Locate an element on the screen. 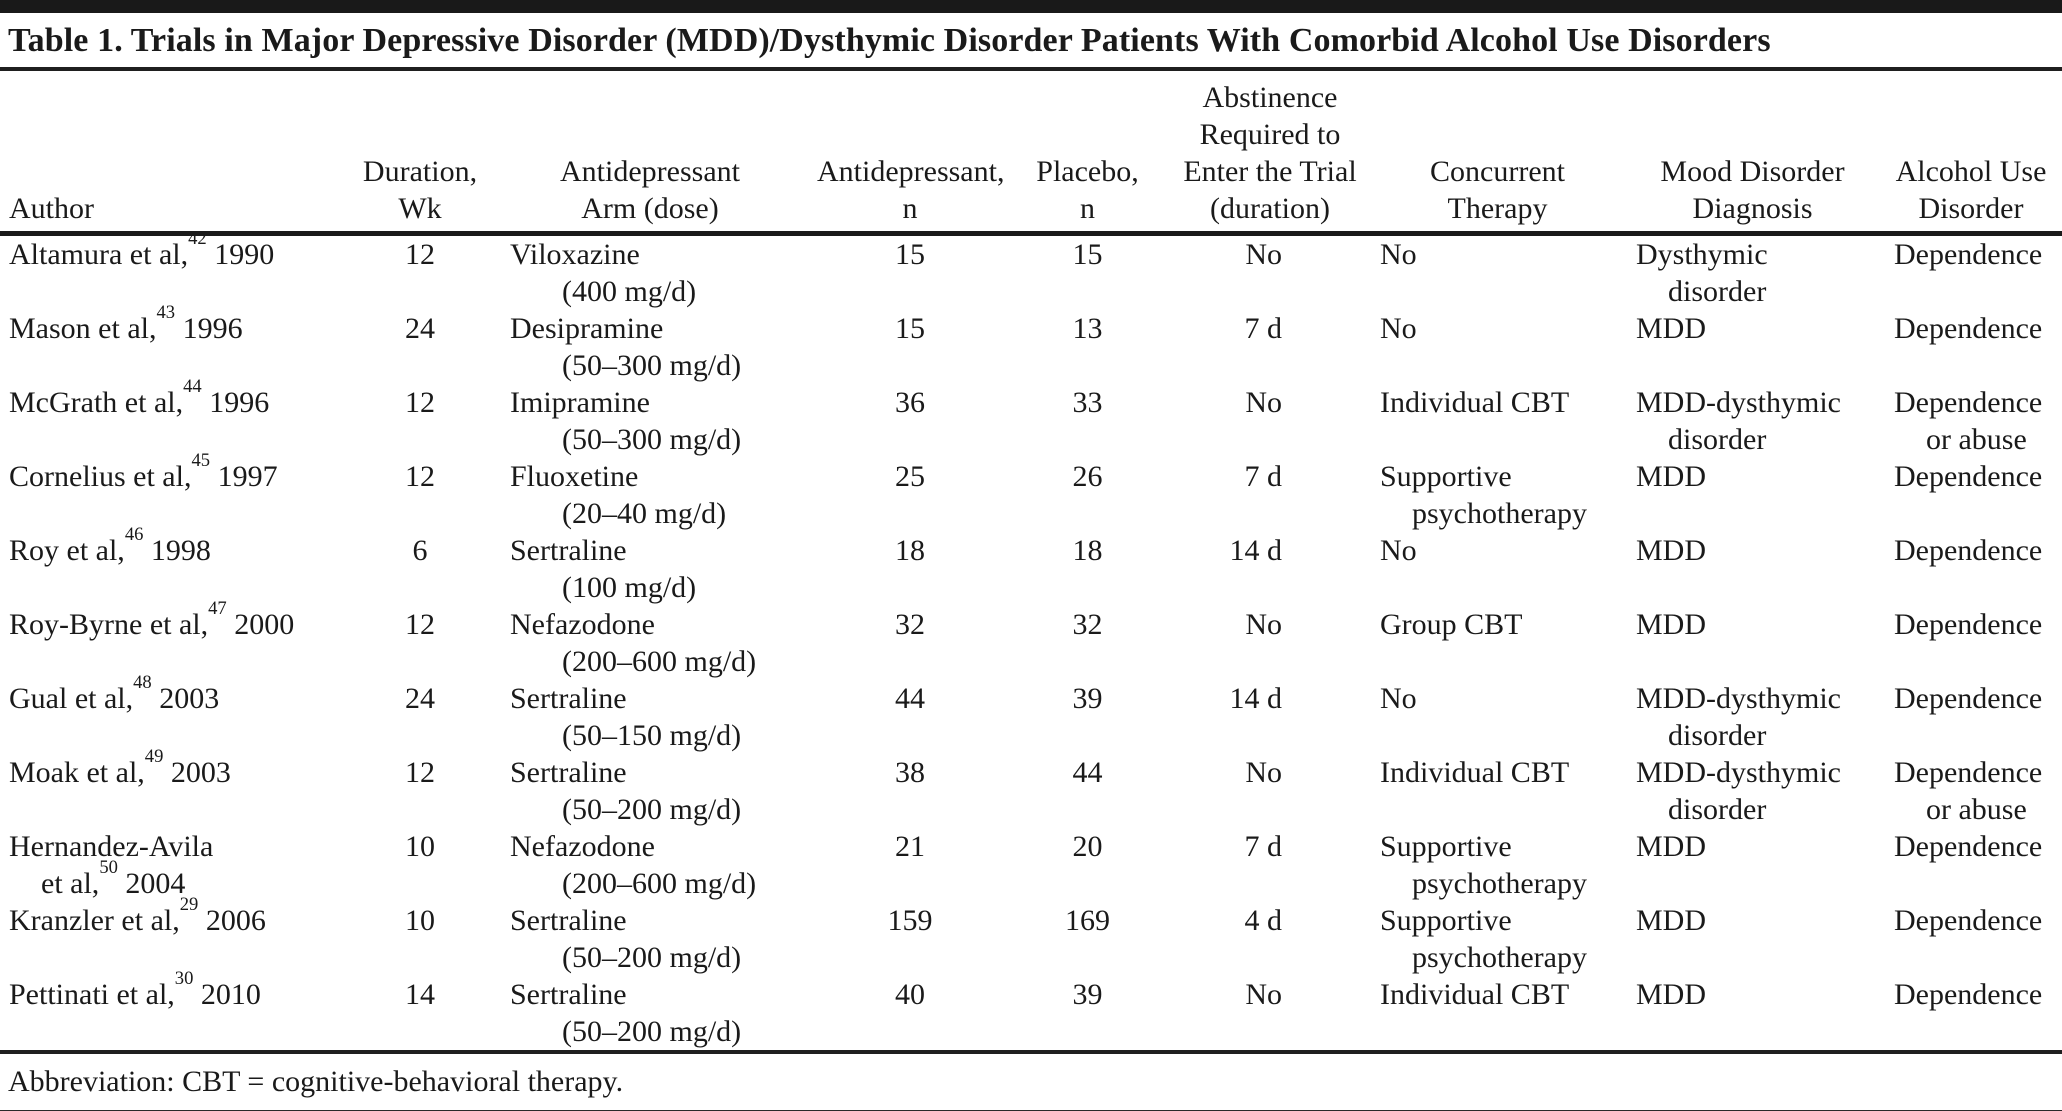  cell-line: Roy-Byrne et al,47 2000 is located at coordinates (152, 619).